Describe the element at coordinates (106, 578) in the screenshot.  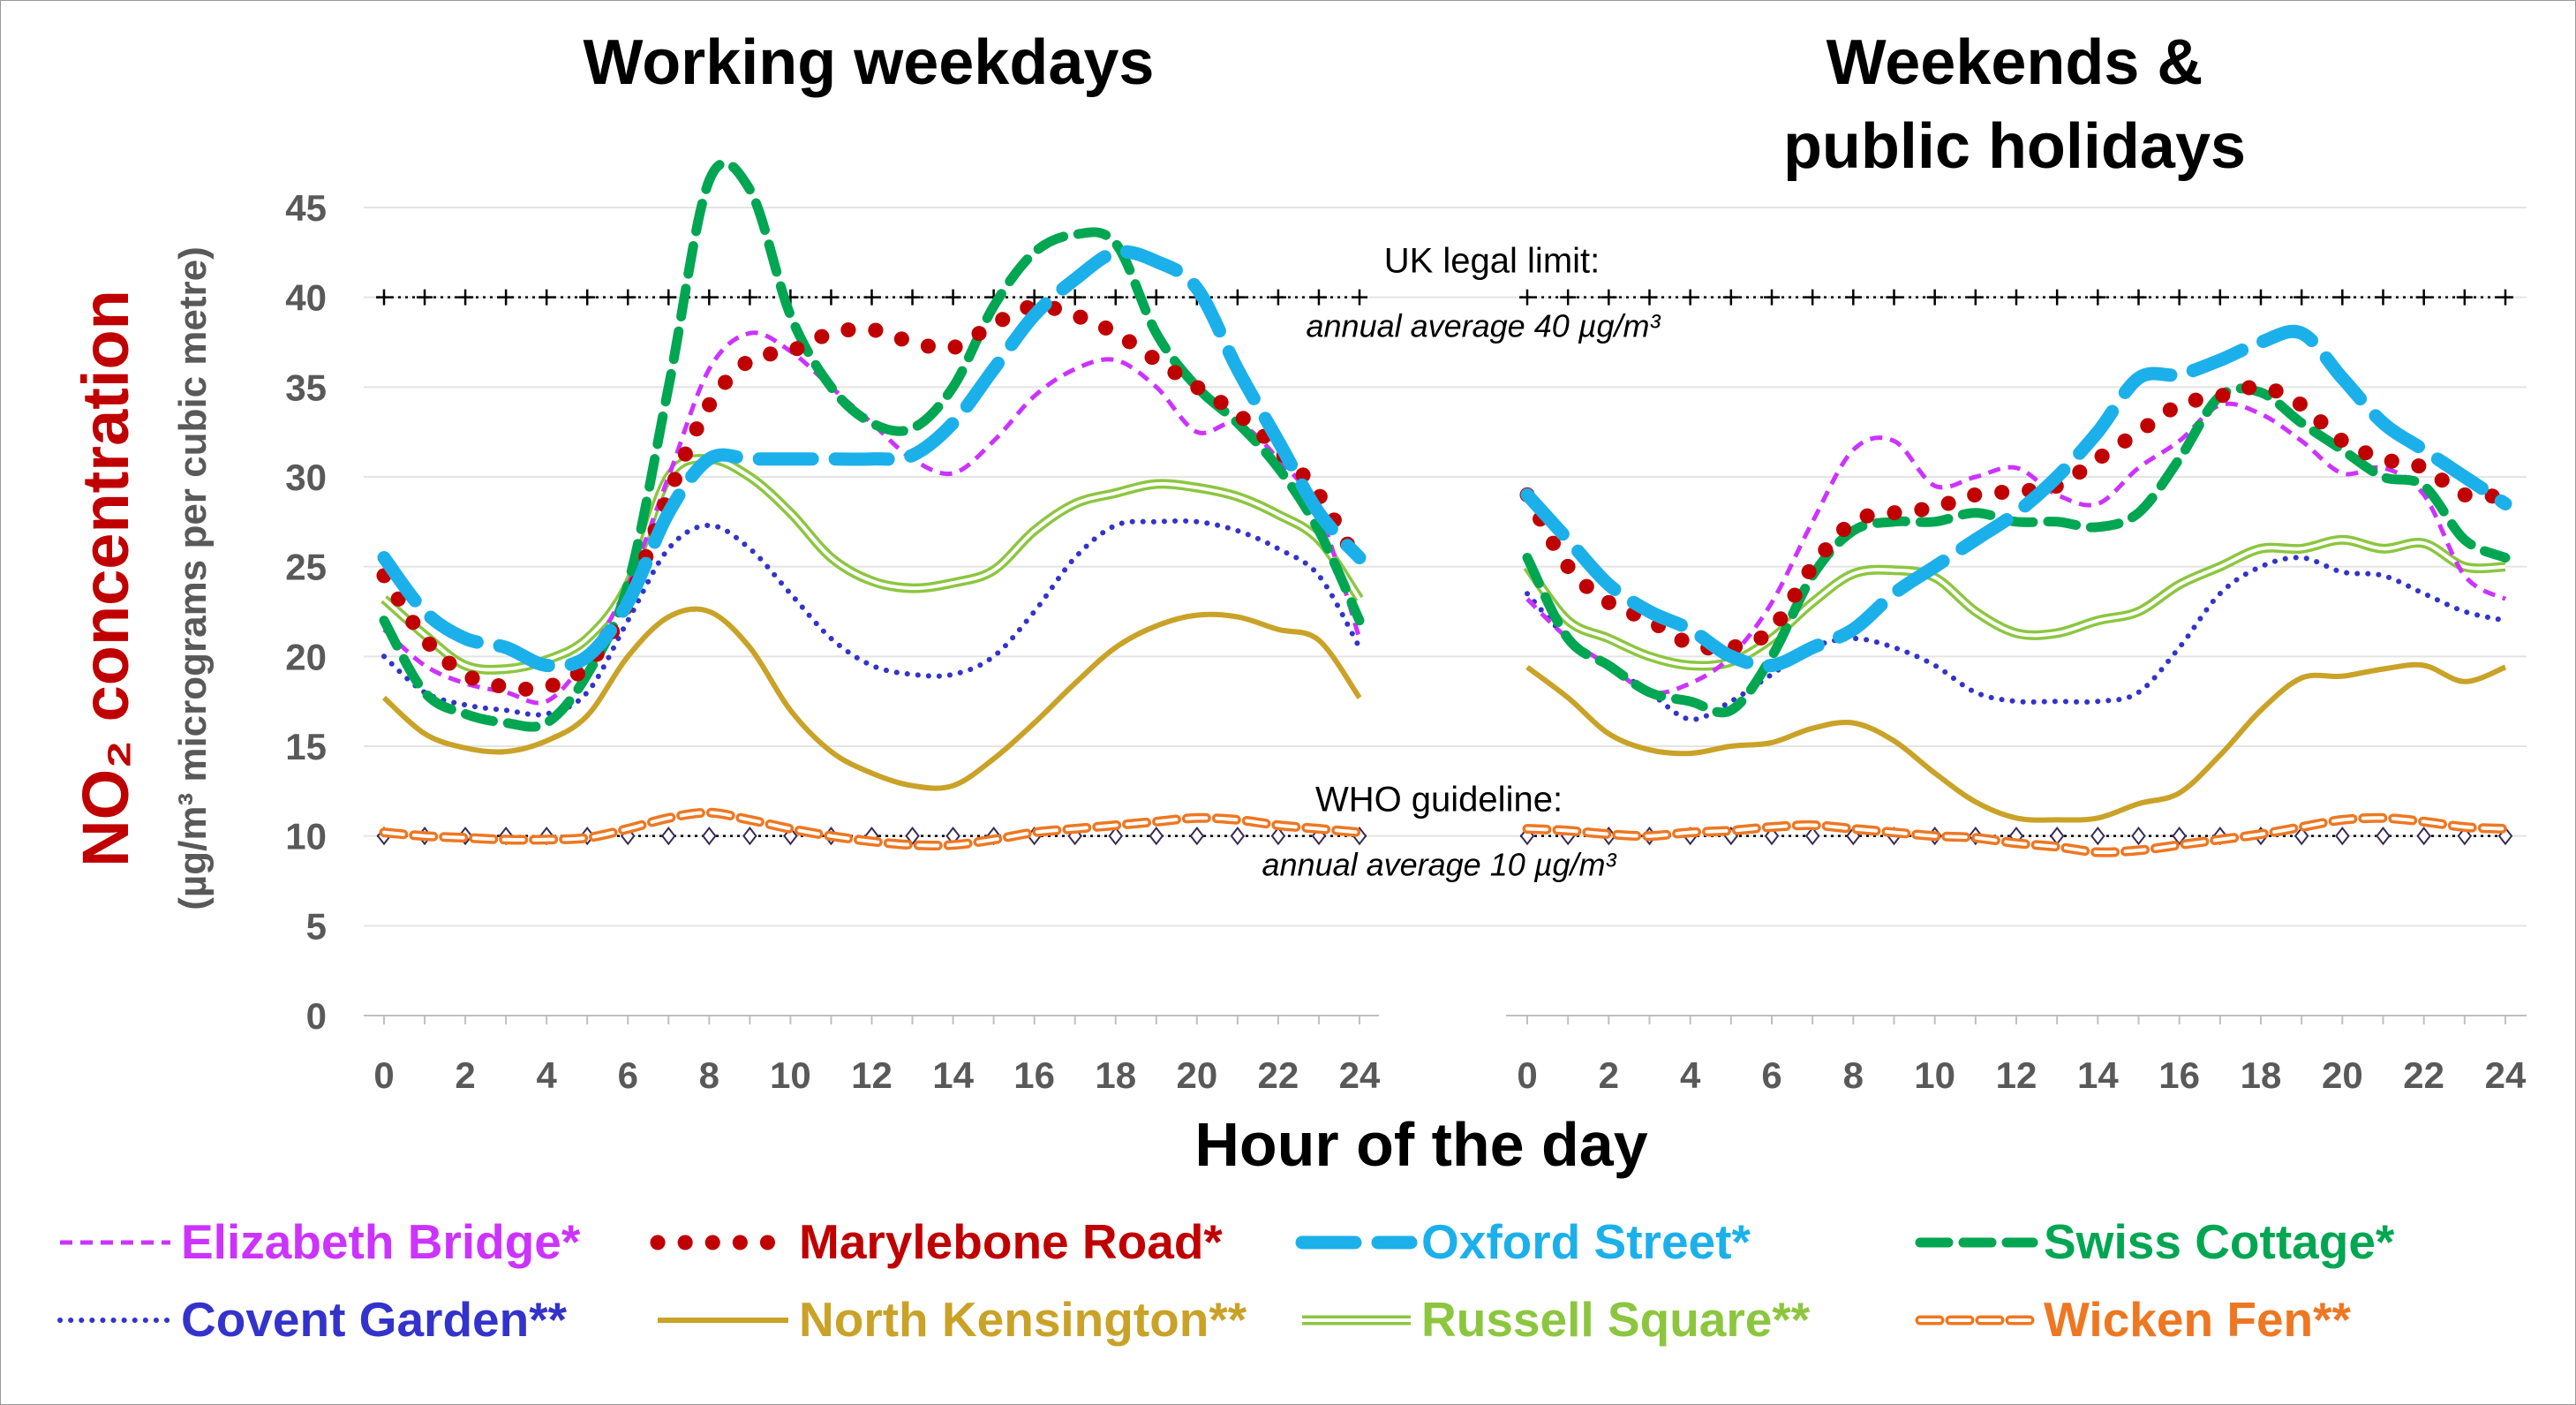
I see `y-axis-label: NO₂ concentration` at that location.